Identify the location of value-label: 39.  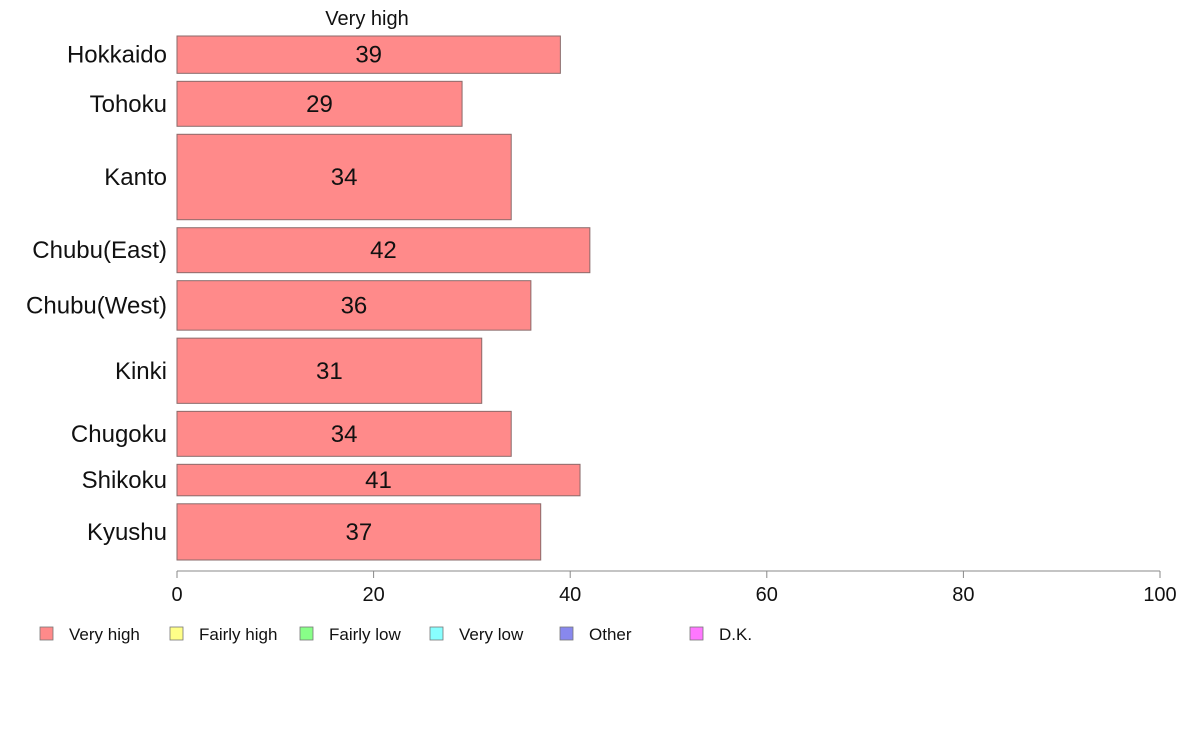
(368, 55).